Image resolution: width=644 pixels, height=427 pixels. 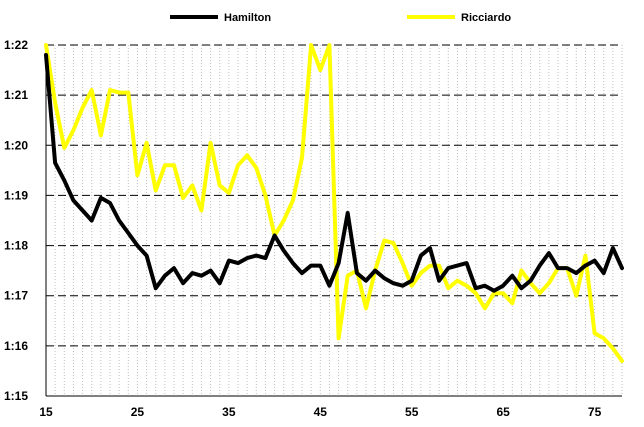 I want to click on legend-label-ricciardo: Ricciardo, so click(x=486, y=18).